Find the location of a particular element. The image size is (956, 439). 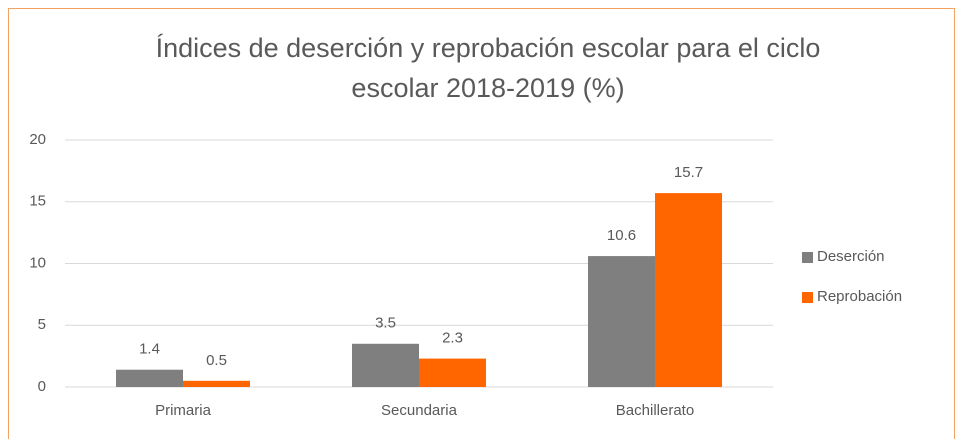

legend-label: Reprobación is located at coordinates (859, 296).